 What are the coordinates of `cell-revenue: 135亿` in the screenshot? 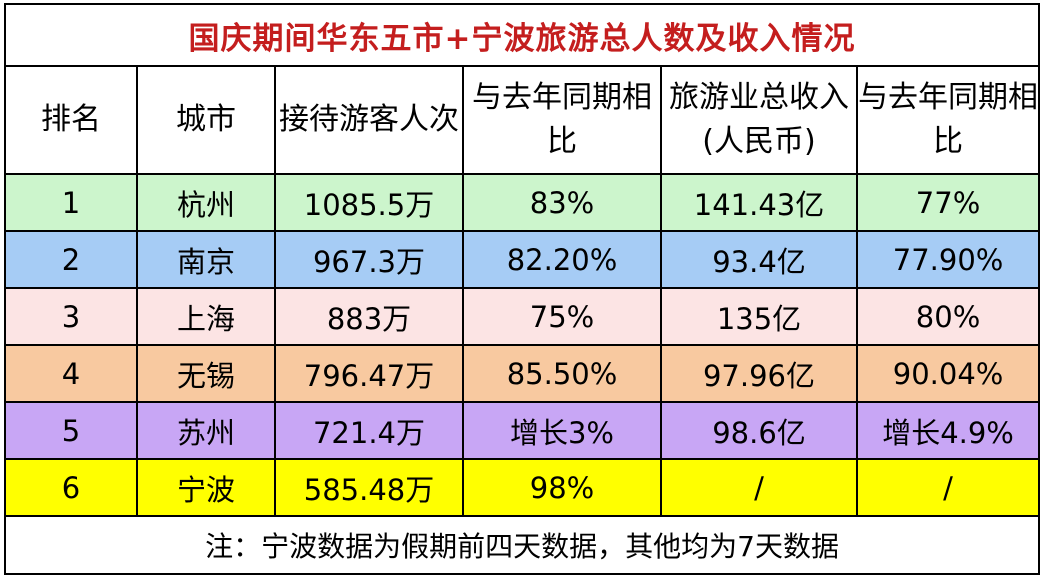 It's located at (759, 316).